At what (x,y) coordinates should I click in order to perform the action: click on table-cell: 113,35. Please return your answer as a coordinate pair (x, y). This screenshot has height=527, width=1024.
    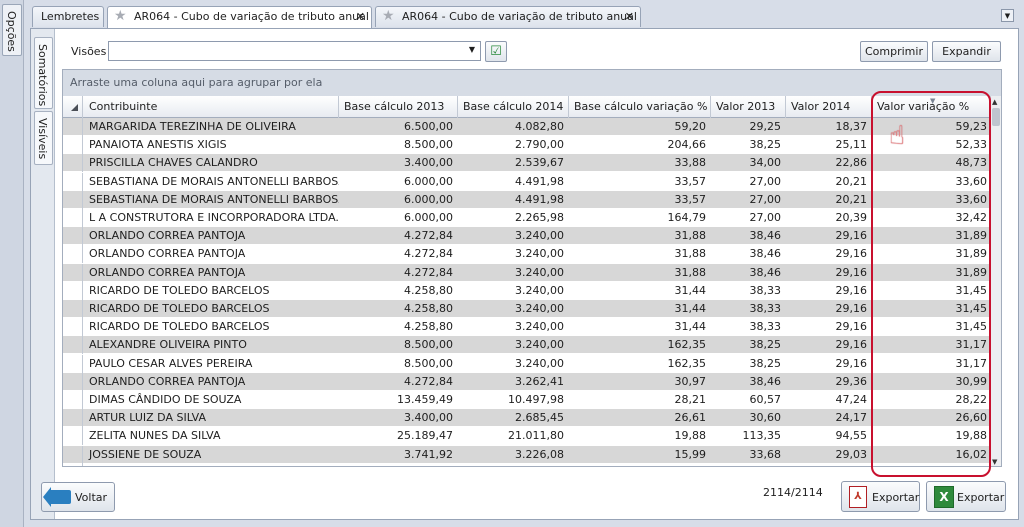
    Looking at the image, I should click on (762, 436).